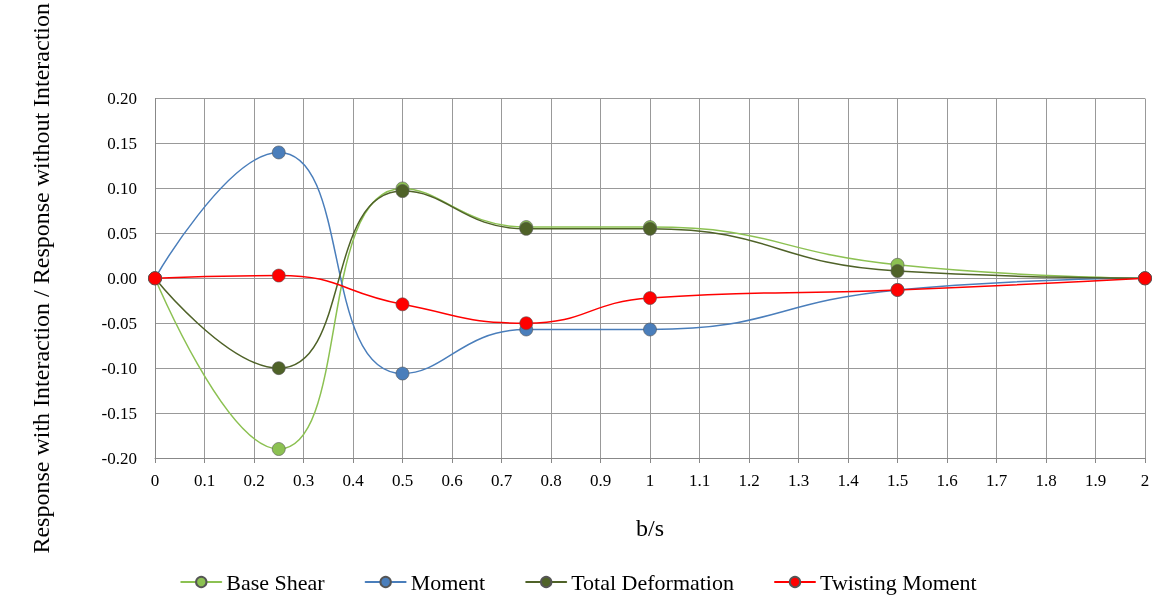 Image resolution: width=1157 pixels, height=602 pixels. What do you see at coordinates (898, 582) in the screenshot?
I see `legend-label: Twisting Moment` at bounding box center [898, 582].